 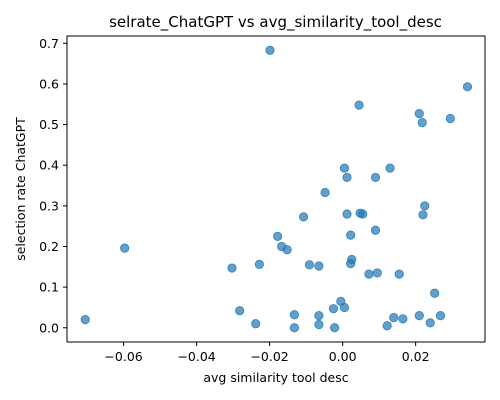 What do you see at coordinates (275, 377) in the screenshot?
I see `x-axis-label: avg similarity tool desc` at bounding box center [275, 377].